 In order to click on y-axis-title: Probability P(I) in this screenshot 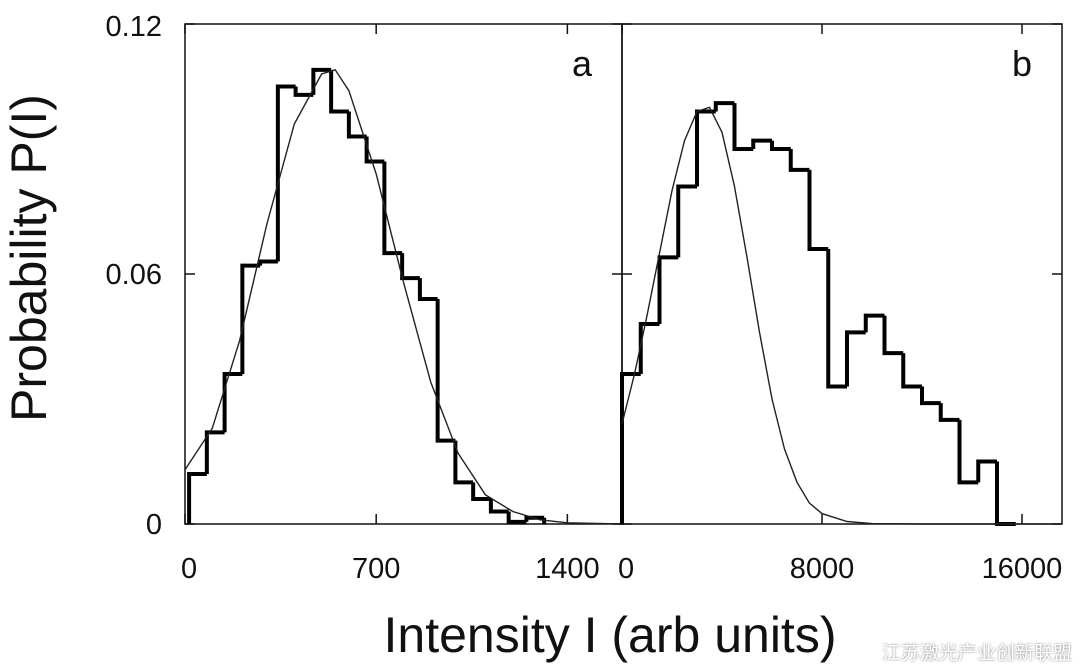, I will do `click(29, 258)`.